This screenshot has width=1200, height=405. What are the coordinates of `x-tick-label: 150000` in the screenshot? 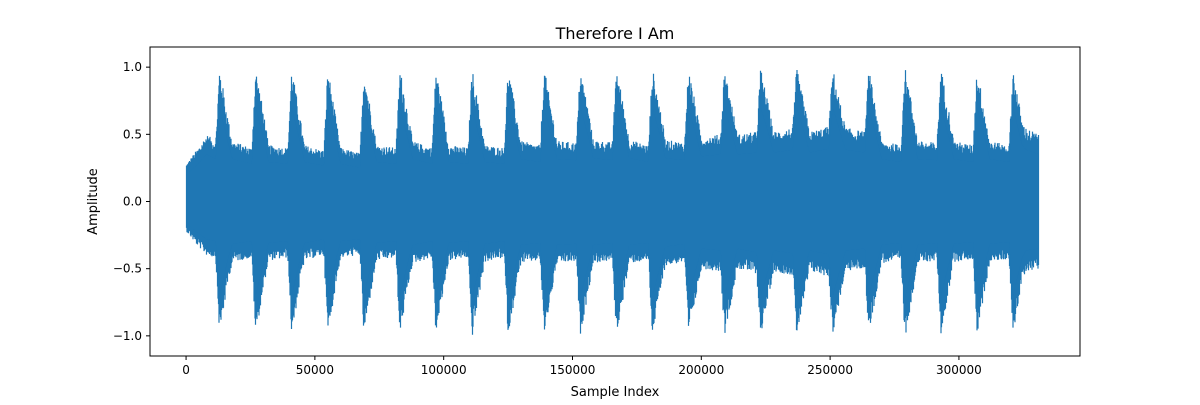 It's located at (573, 370).